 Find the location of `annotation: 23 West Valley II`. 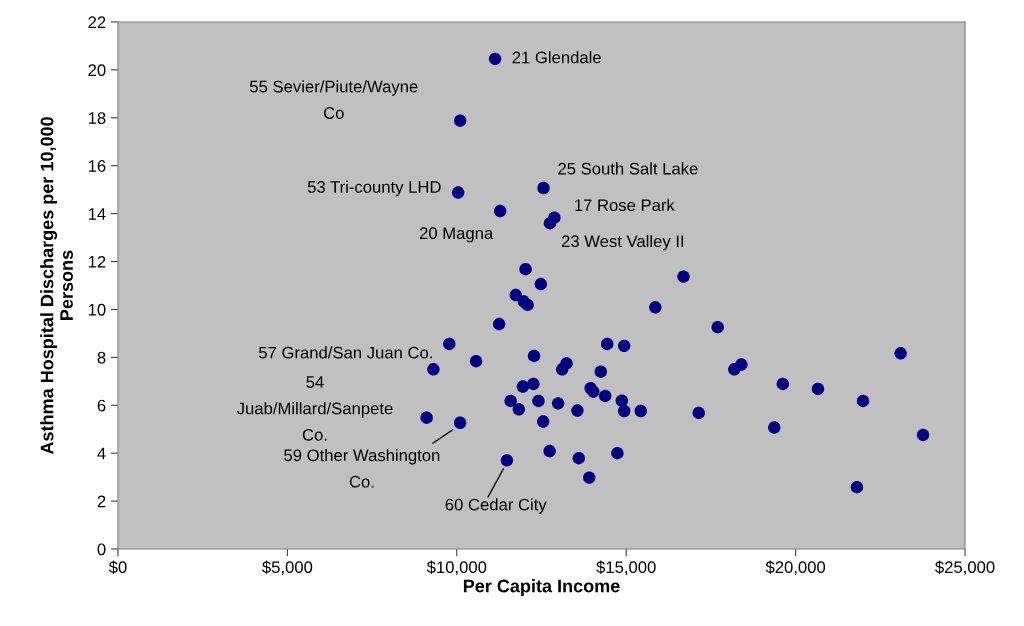

annotation: 23 West Valley II is located at coordinates (622, 242).